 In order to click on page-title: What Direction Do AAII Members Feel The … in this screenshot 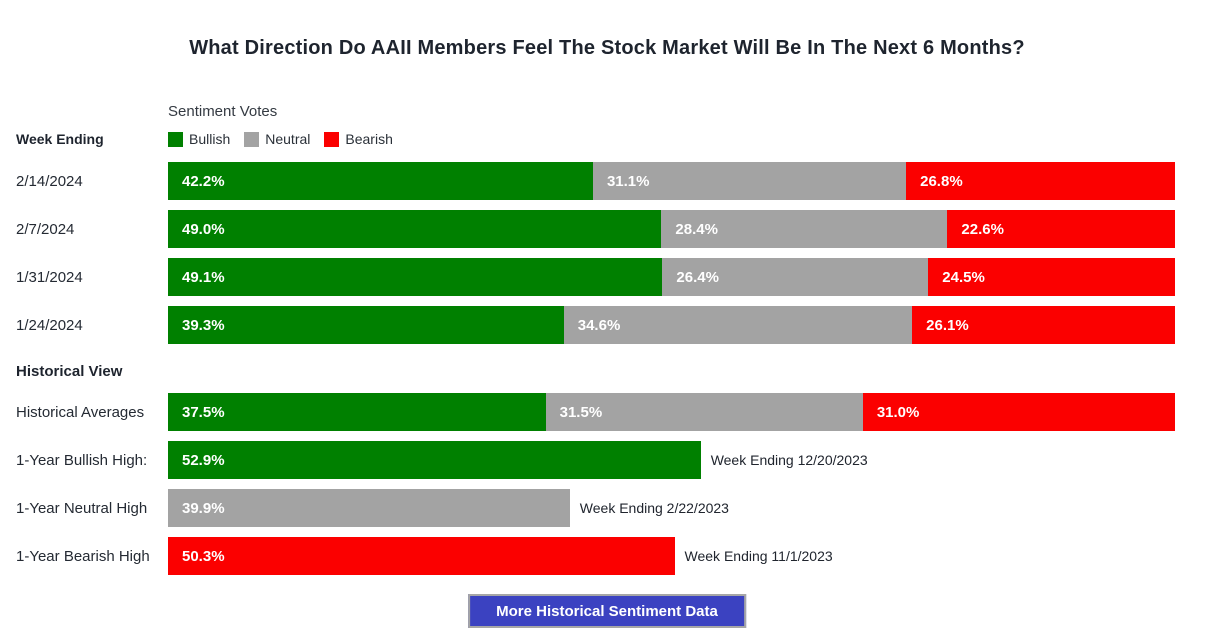, I will do `click(607, 48)`.